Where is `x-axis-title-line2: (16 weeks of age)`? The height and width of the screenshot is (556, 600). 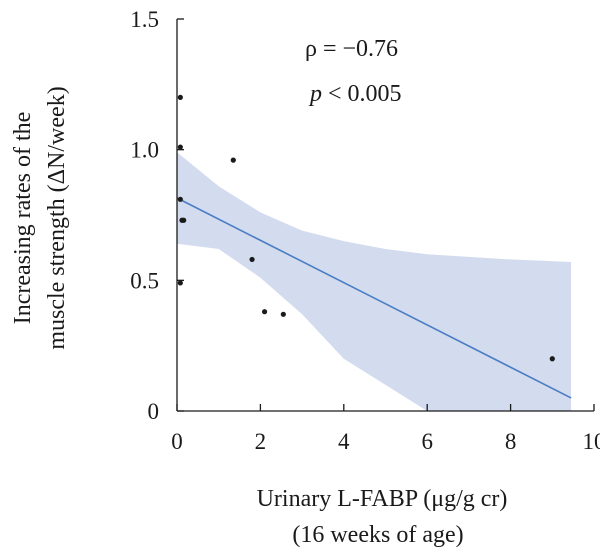 x-axis-title-line2: (16 weeks of age) is located at coordinates (377, 535).